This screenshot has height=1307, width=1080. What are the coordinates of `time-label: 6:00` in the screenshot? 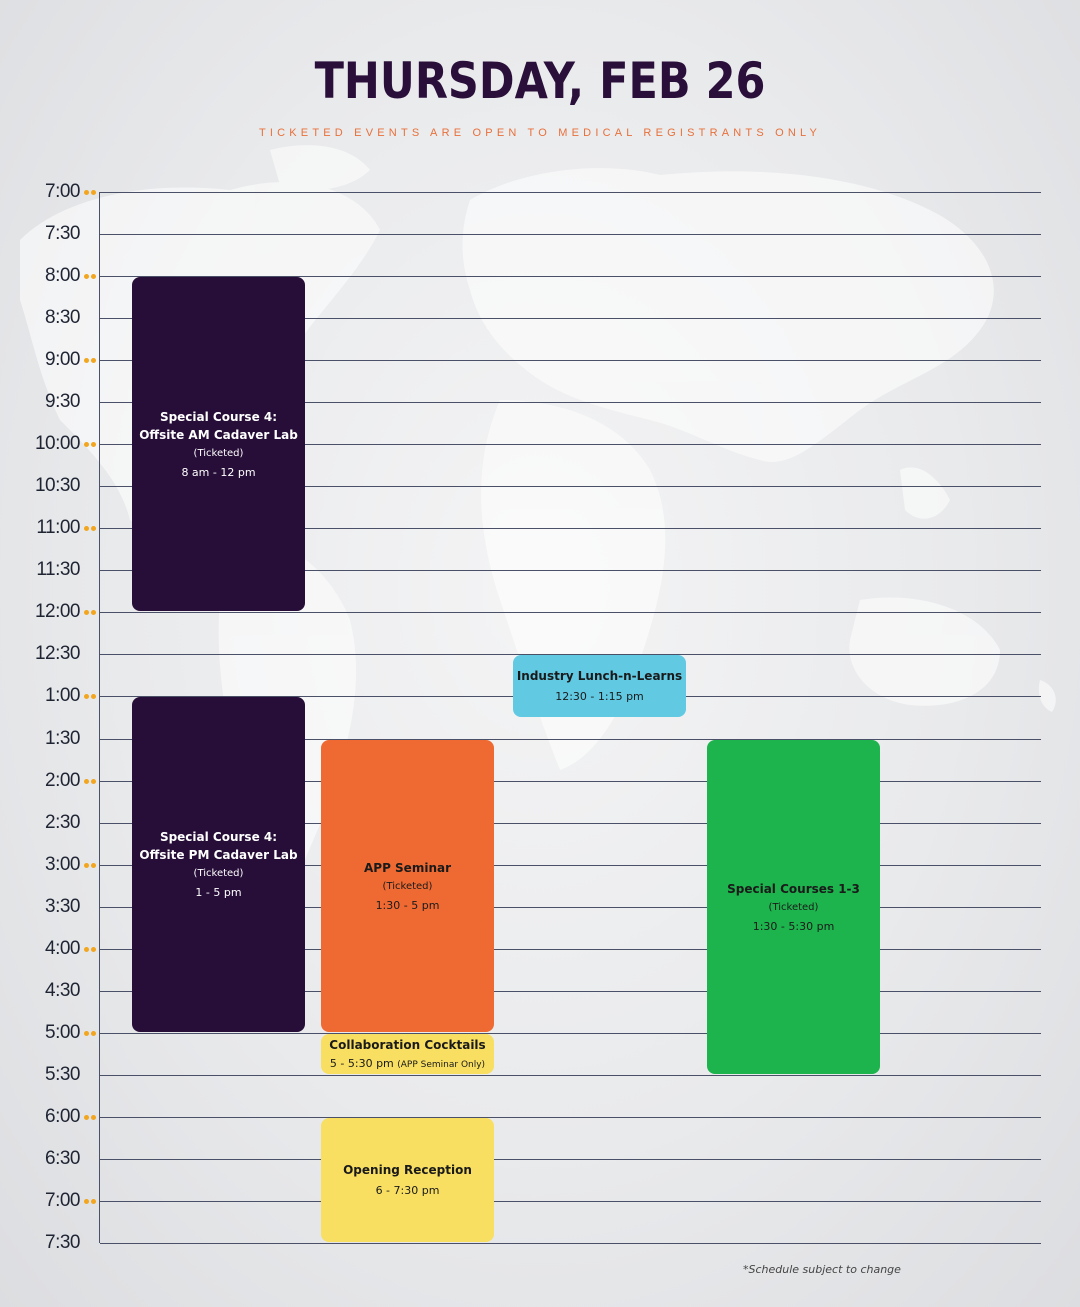 It's located at (62, 1116).